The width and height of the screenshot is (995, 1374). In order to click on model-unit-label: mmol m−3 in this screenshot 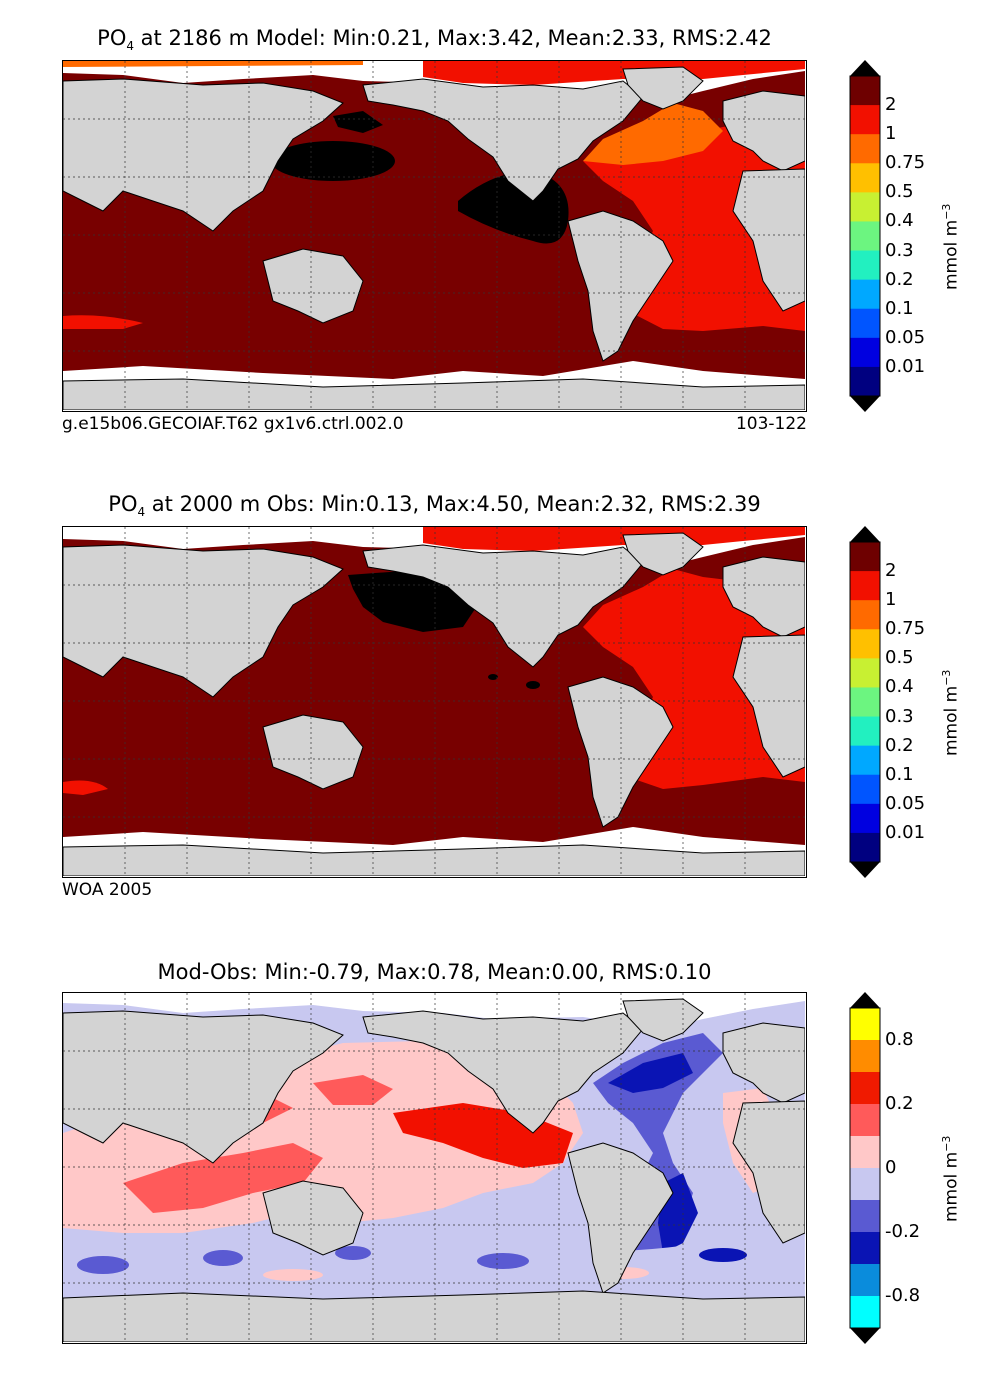, I will do `click(951, 246)`.